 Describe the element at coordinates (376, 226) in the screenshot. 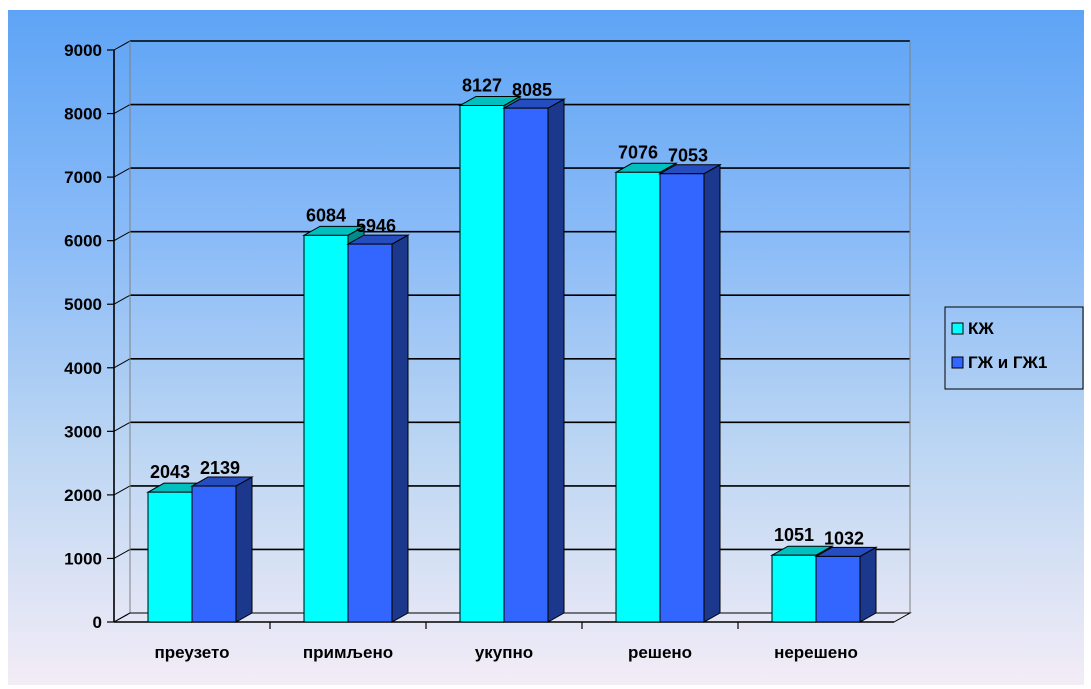

I see `data-label: 5946` at that location.